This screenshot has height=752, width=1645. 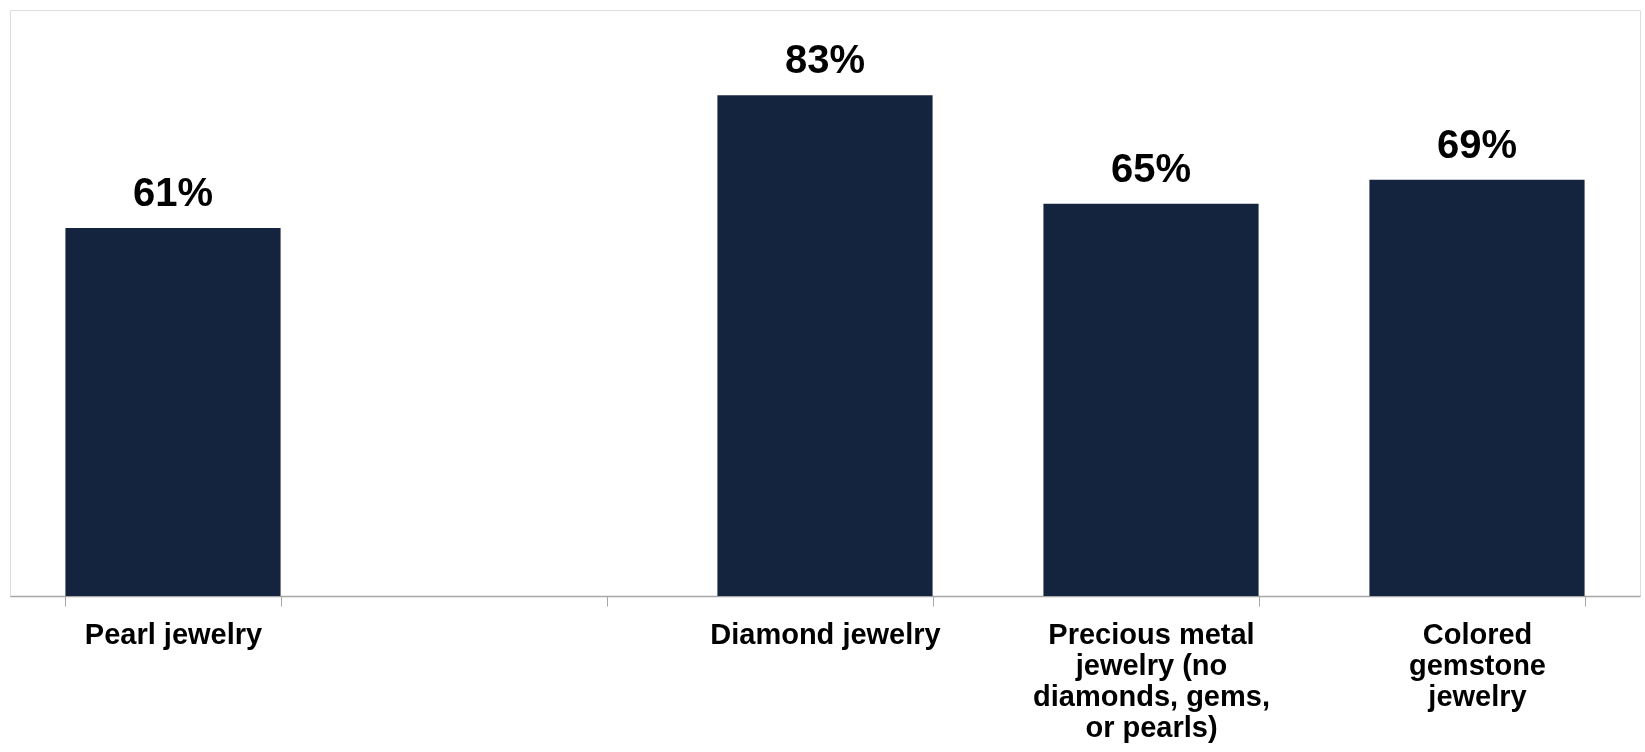 I want to click on data-label: 69%, so click(x=1477, y=143).